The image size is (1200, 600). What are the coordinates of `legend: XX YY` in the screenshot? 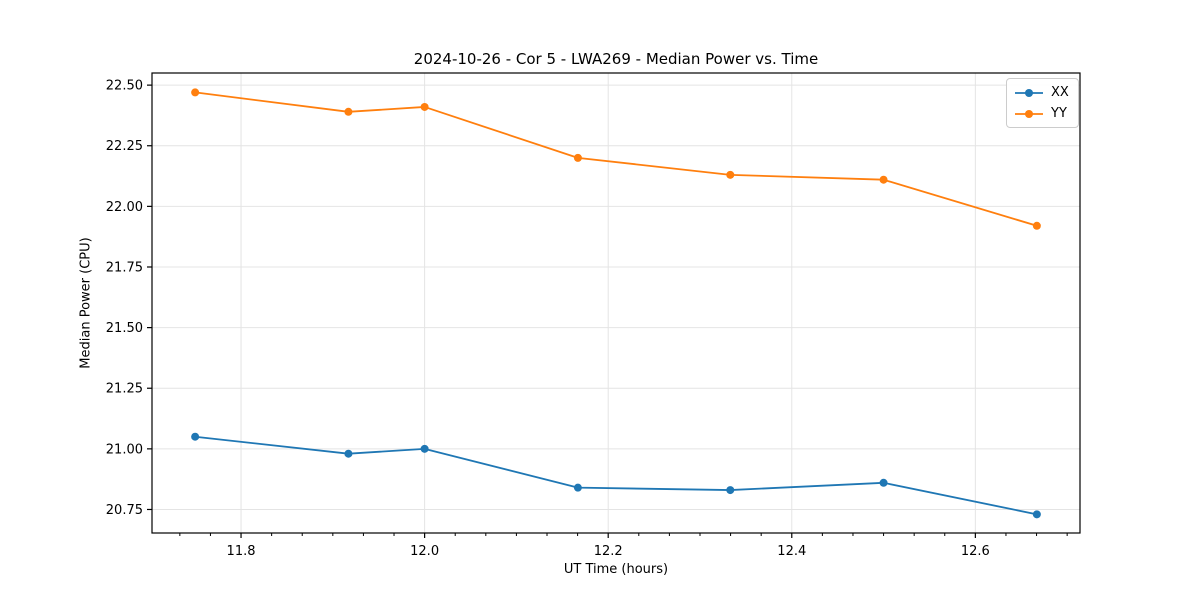 It's located at (1042, 103).